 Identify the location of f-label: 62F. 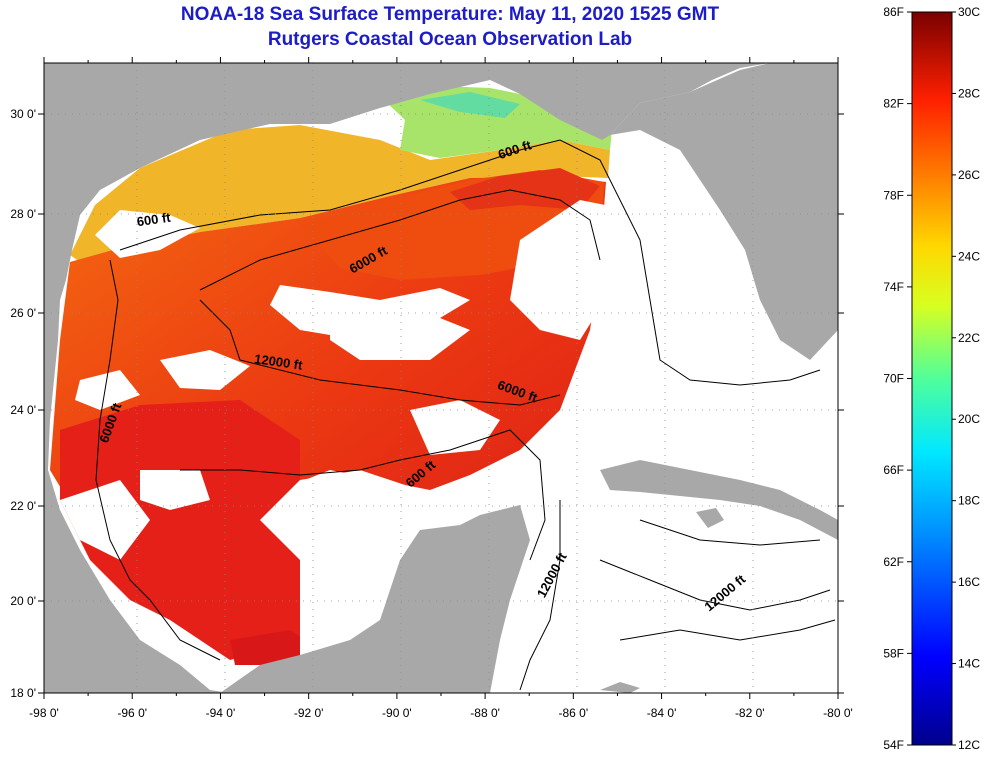
(893, 562).